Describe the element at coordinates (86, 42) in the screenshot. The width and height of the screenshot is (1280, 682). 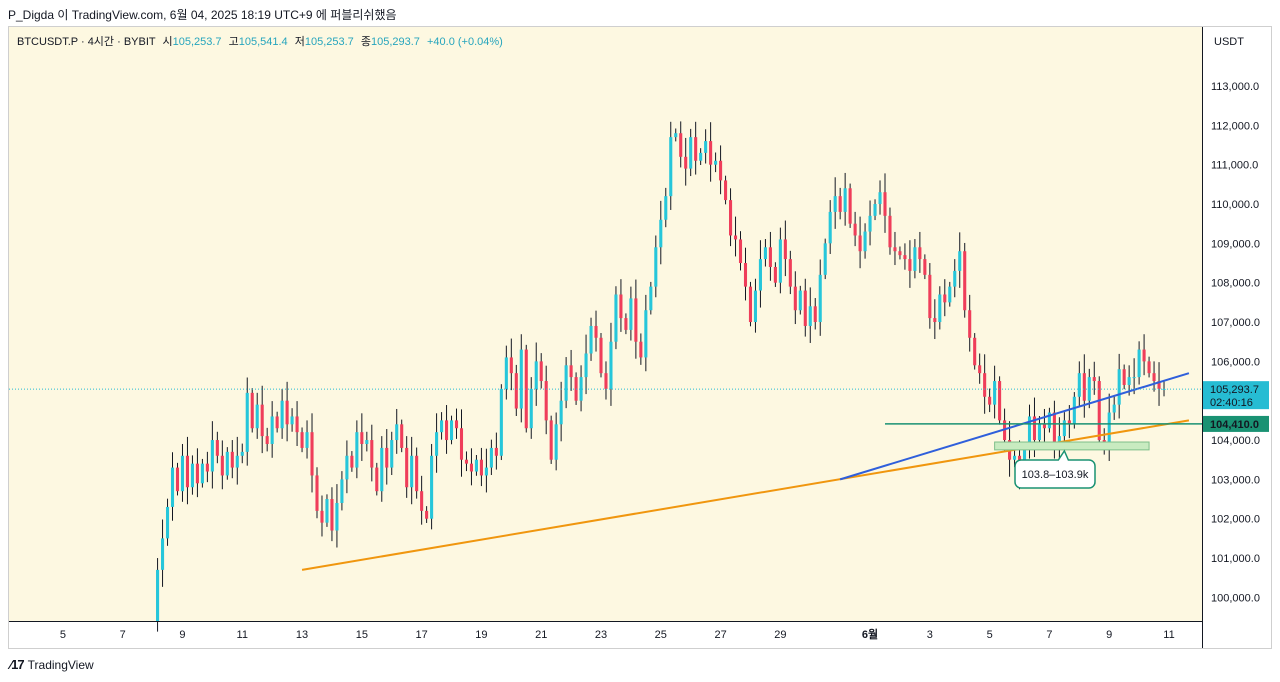
I see `symbol-info: BTCUSDT.P · 4시간 · BYBIT` at that location.